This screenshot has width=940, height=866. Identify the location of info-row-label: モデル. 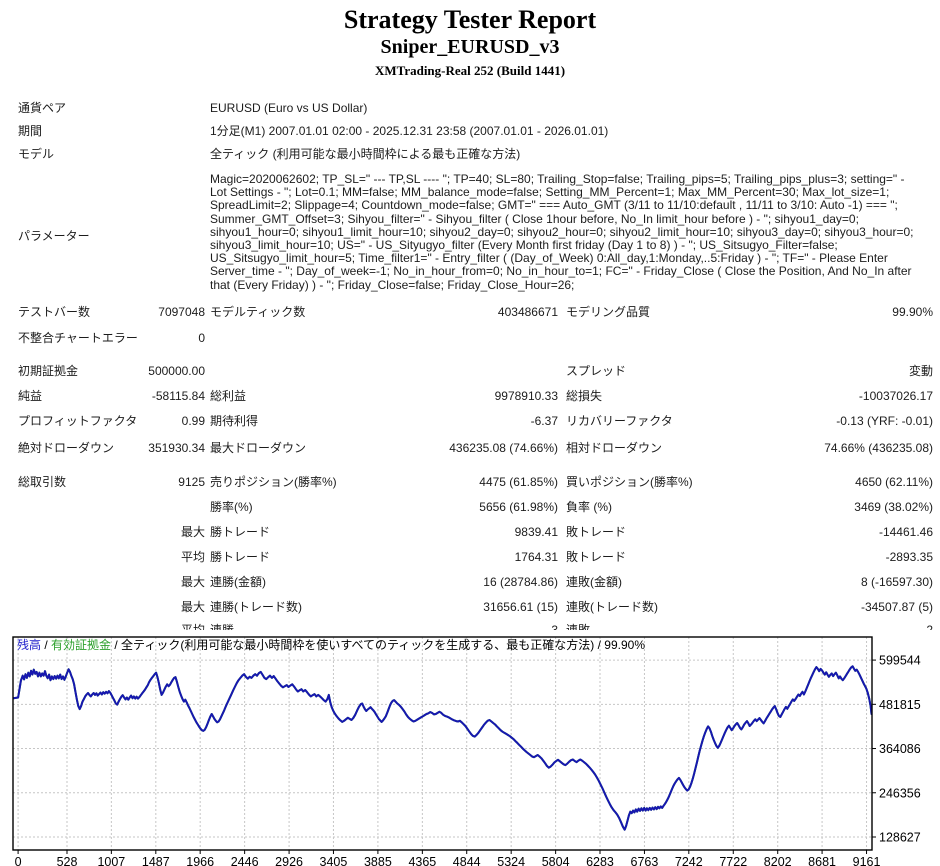
(36, 154).